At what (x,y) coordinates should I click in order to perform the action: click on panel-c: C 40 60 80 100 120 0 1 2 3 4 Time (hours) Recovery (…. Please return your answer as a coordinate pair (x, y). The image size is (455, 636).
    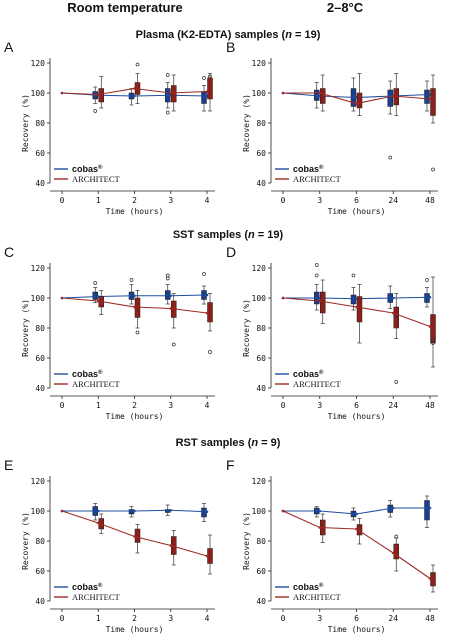
    Looking at the image, I should click on (109, 332).